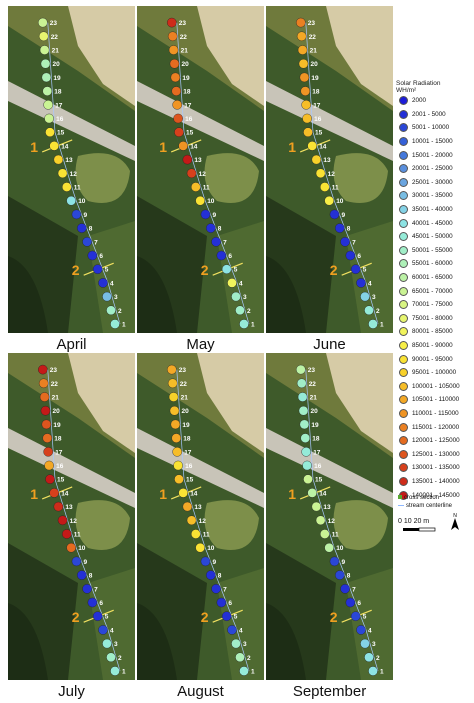  I want to click on point-number-label: 21, so click(314, 398).